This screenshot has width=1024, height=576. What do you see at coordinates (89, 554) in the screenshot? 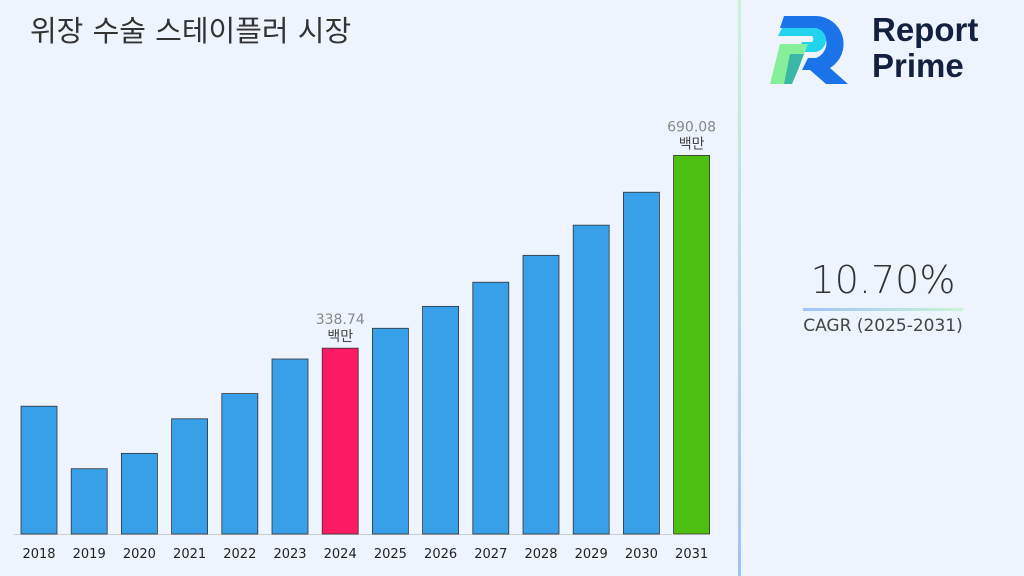
I see `x-tick-label: 2019` at bounding box center [89, 554].